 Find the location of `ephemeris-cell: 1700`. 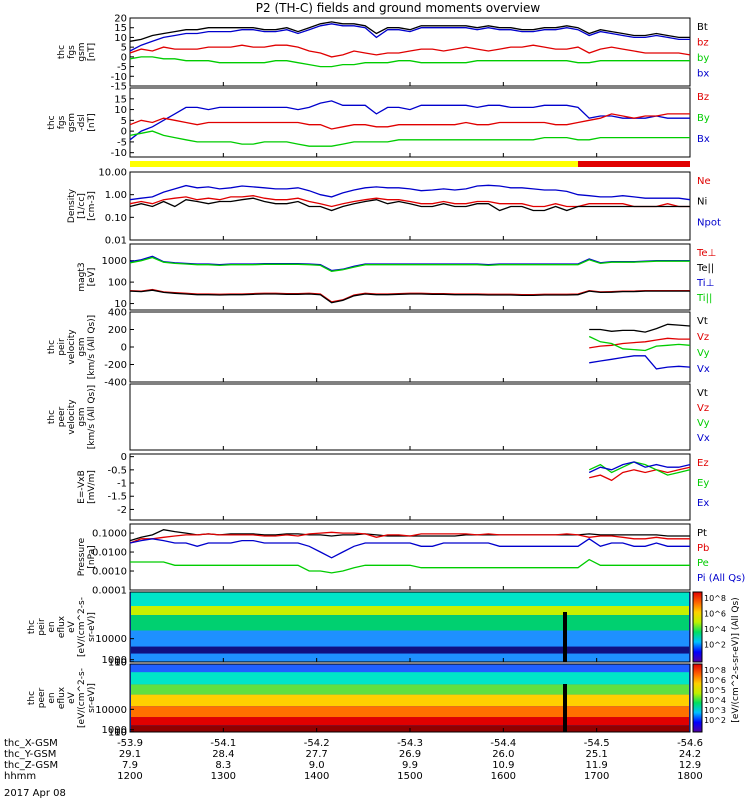

ephemeris-cell: 1700 is located at coordinates (596, 776).